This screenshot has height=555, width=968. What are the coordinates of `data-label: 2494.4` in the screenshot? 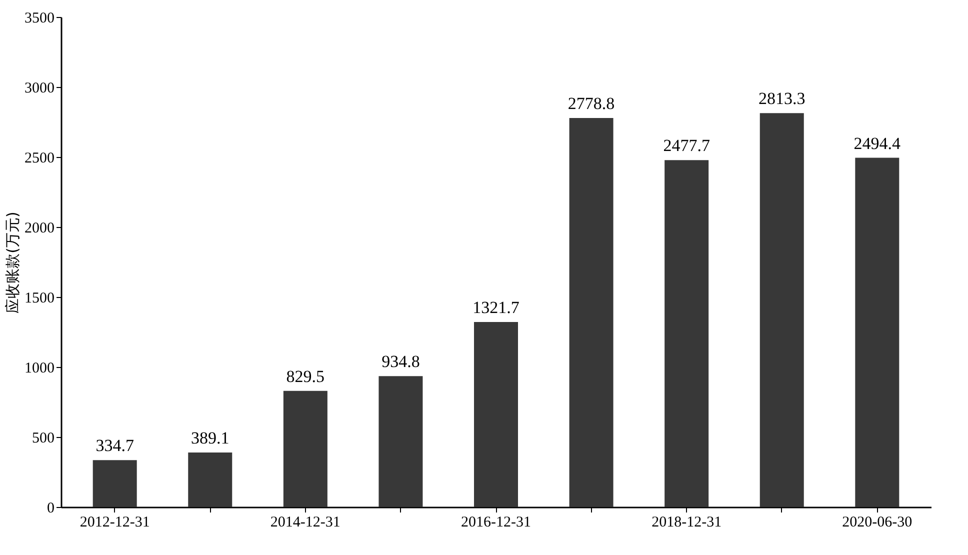 It's located at (878, 143).